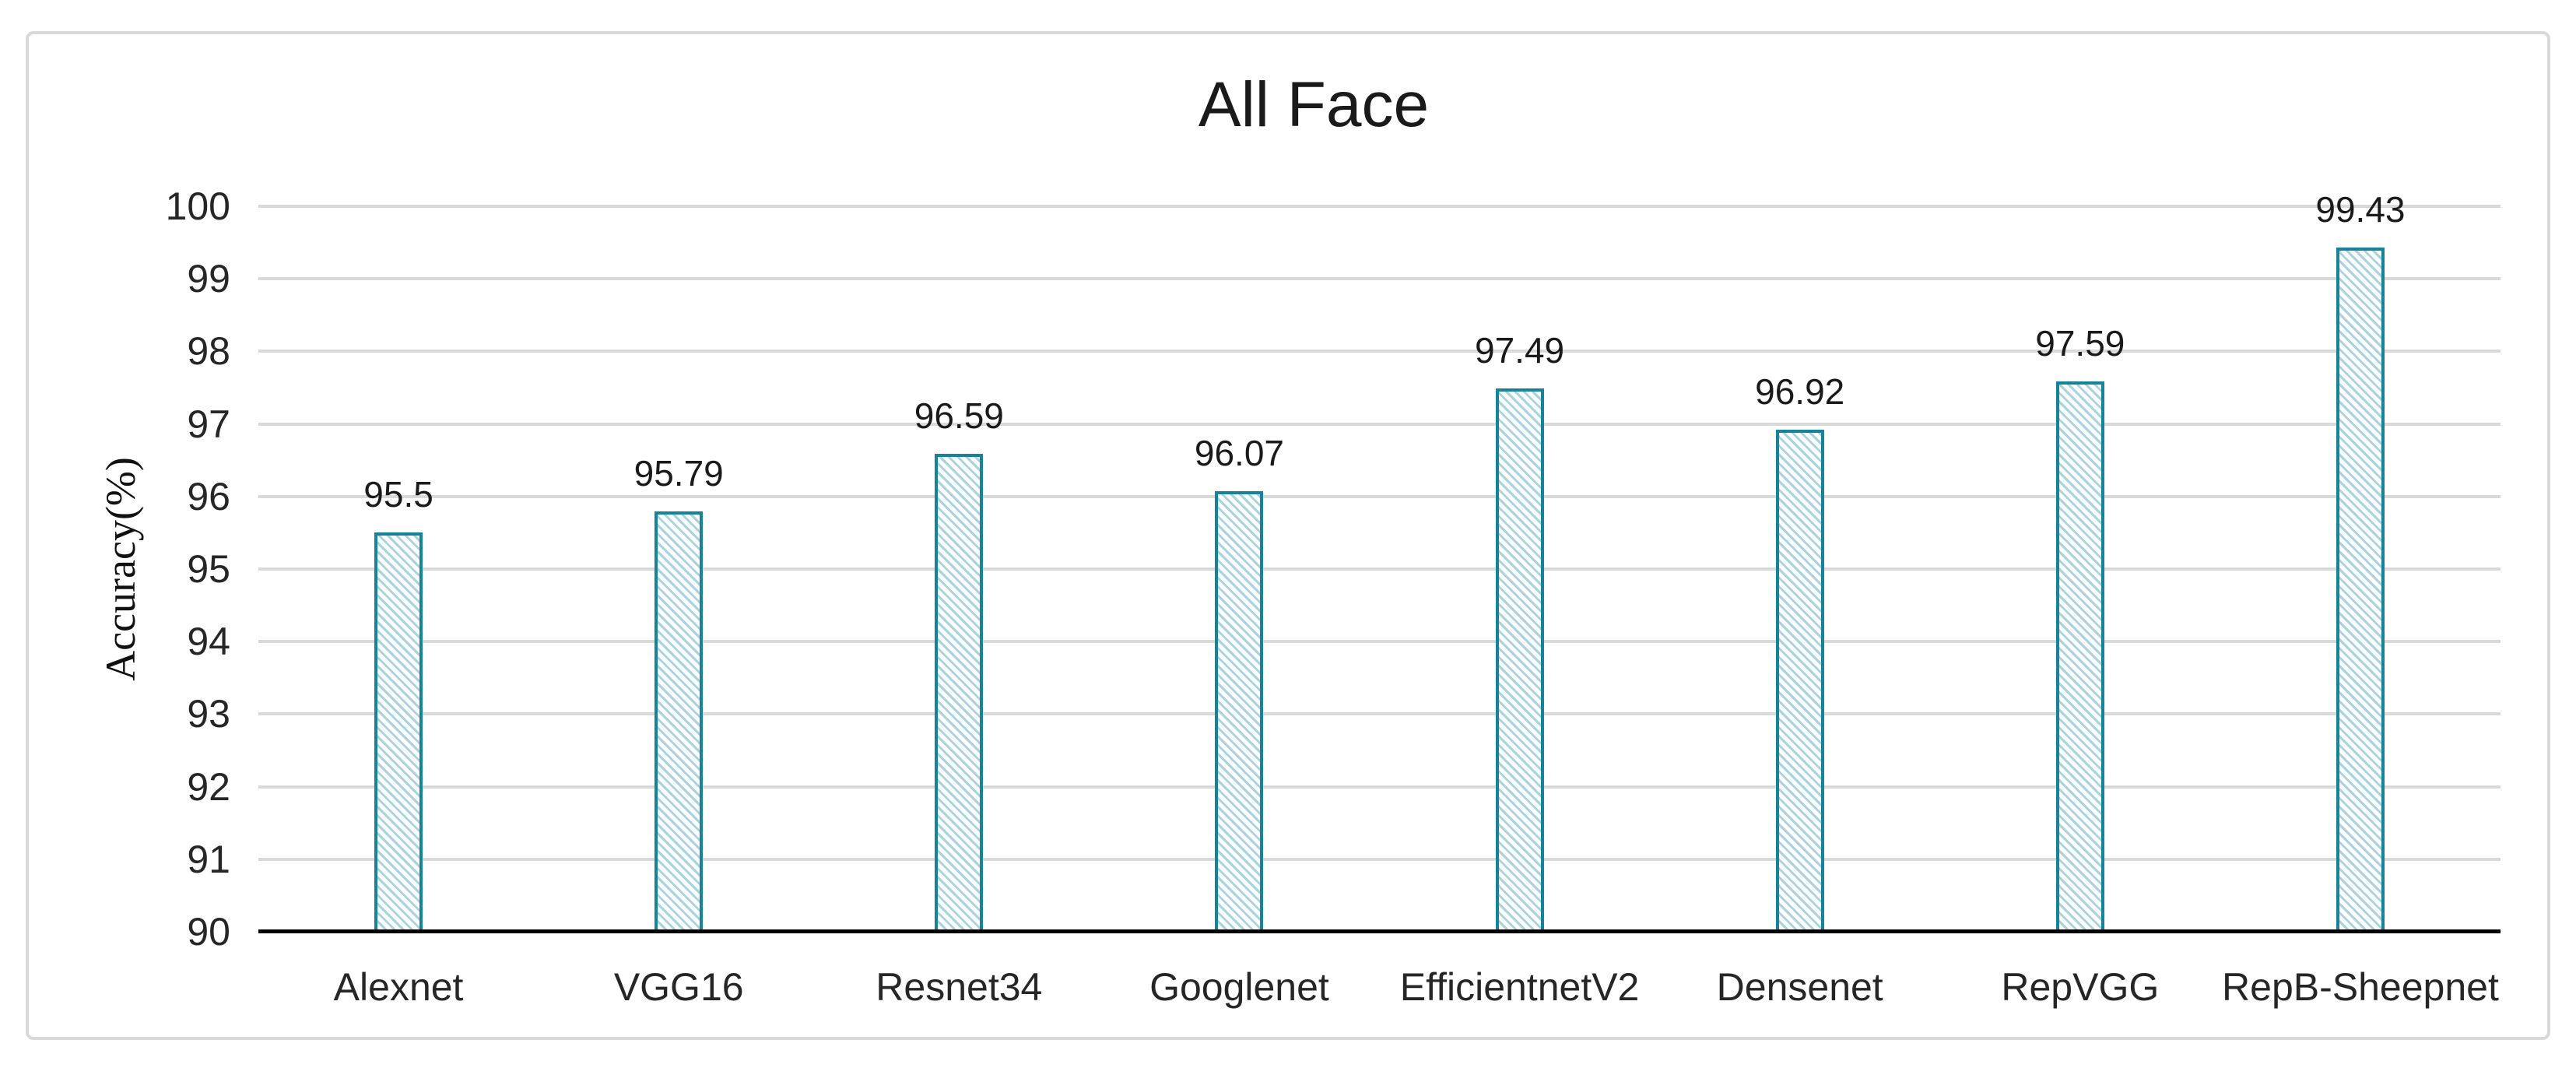 This screenshot has height=1068, width=2576. What do you see at coordinates (1800, 681) in the screenshot?
I see `bar-Densenet` at bounding box center [1800, 681].